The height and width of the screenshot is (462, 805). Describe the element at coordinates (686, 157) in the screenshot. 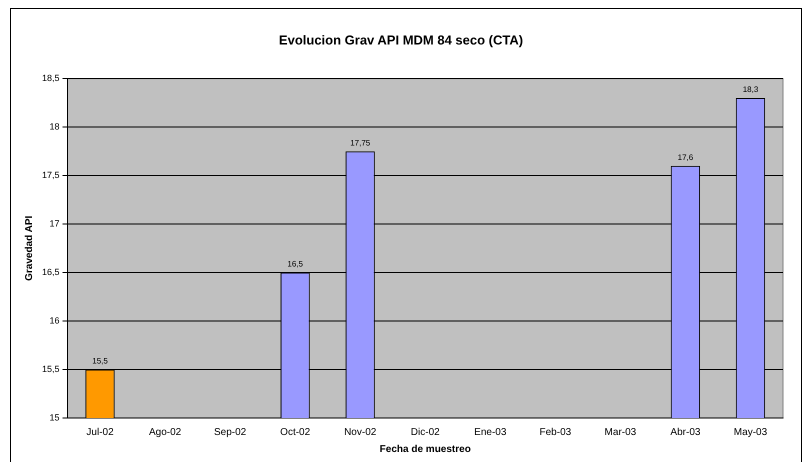

I see `data-label: 17,6` at that location.